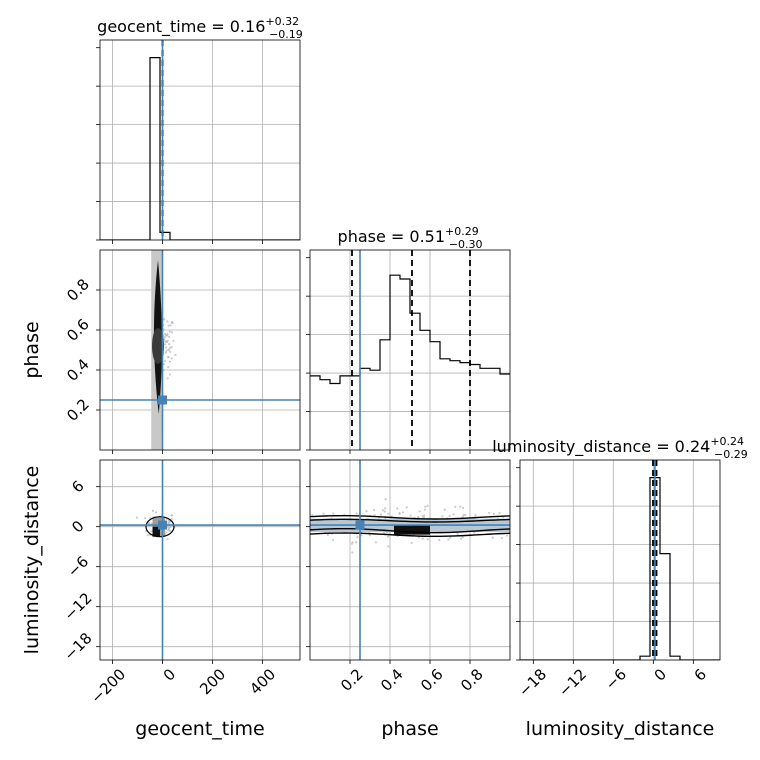 This screenshot has width=760, height=760. Describe the element at coordinates (77, 646) in the screenshot. I see `y-tick-label: −18` at that location.